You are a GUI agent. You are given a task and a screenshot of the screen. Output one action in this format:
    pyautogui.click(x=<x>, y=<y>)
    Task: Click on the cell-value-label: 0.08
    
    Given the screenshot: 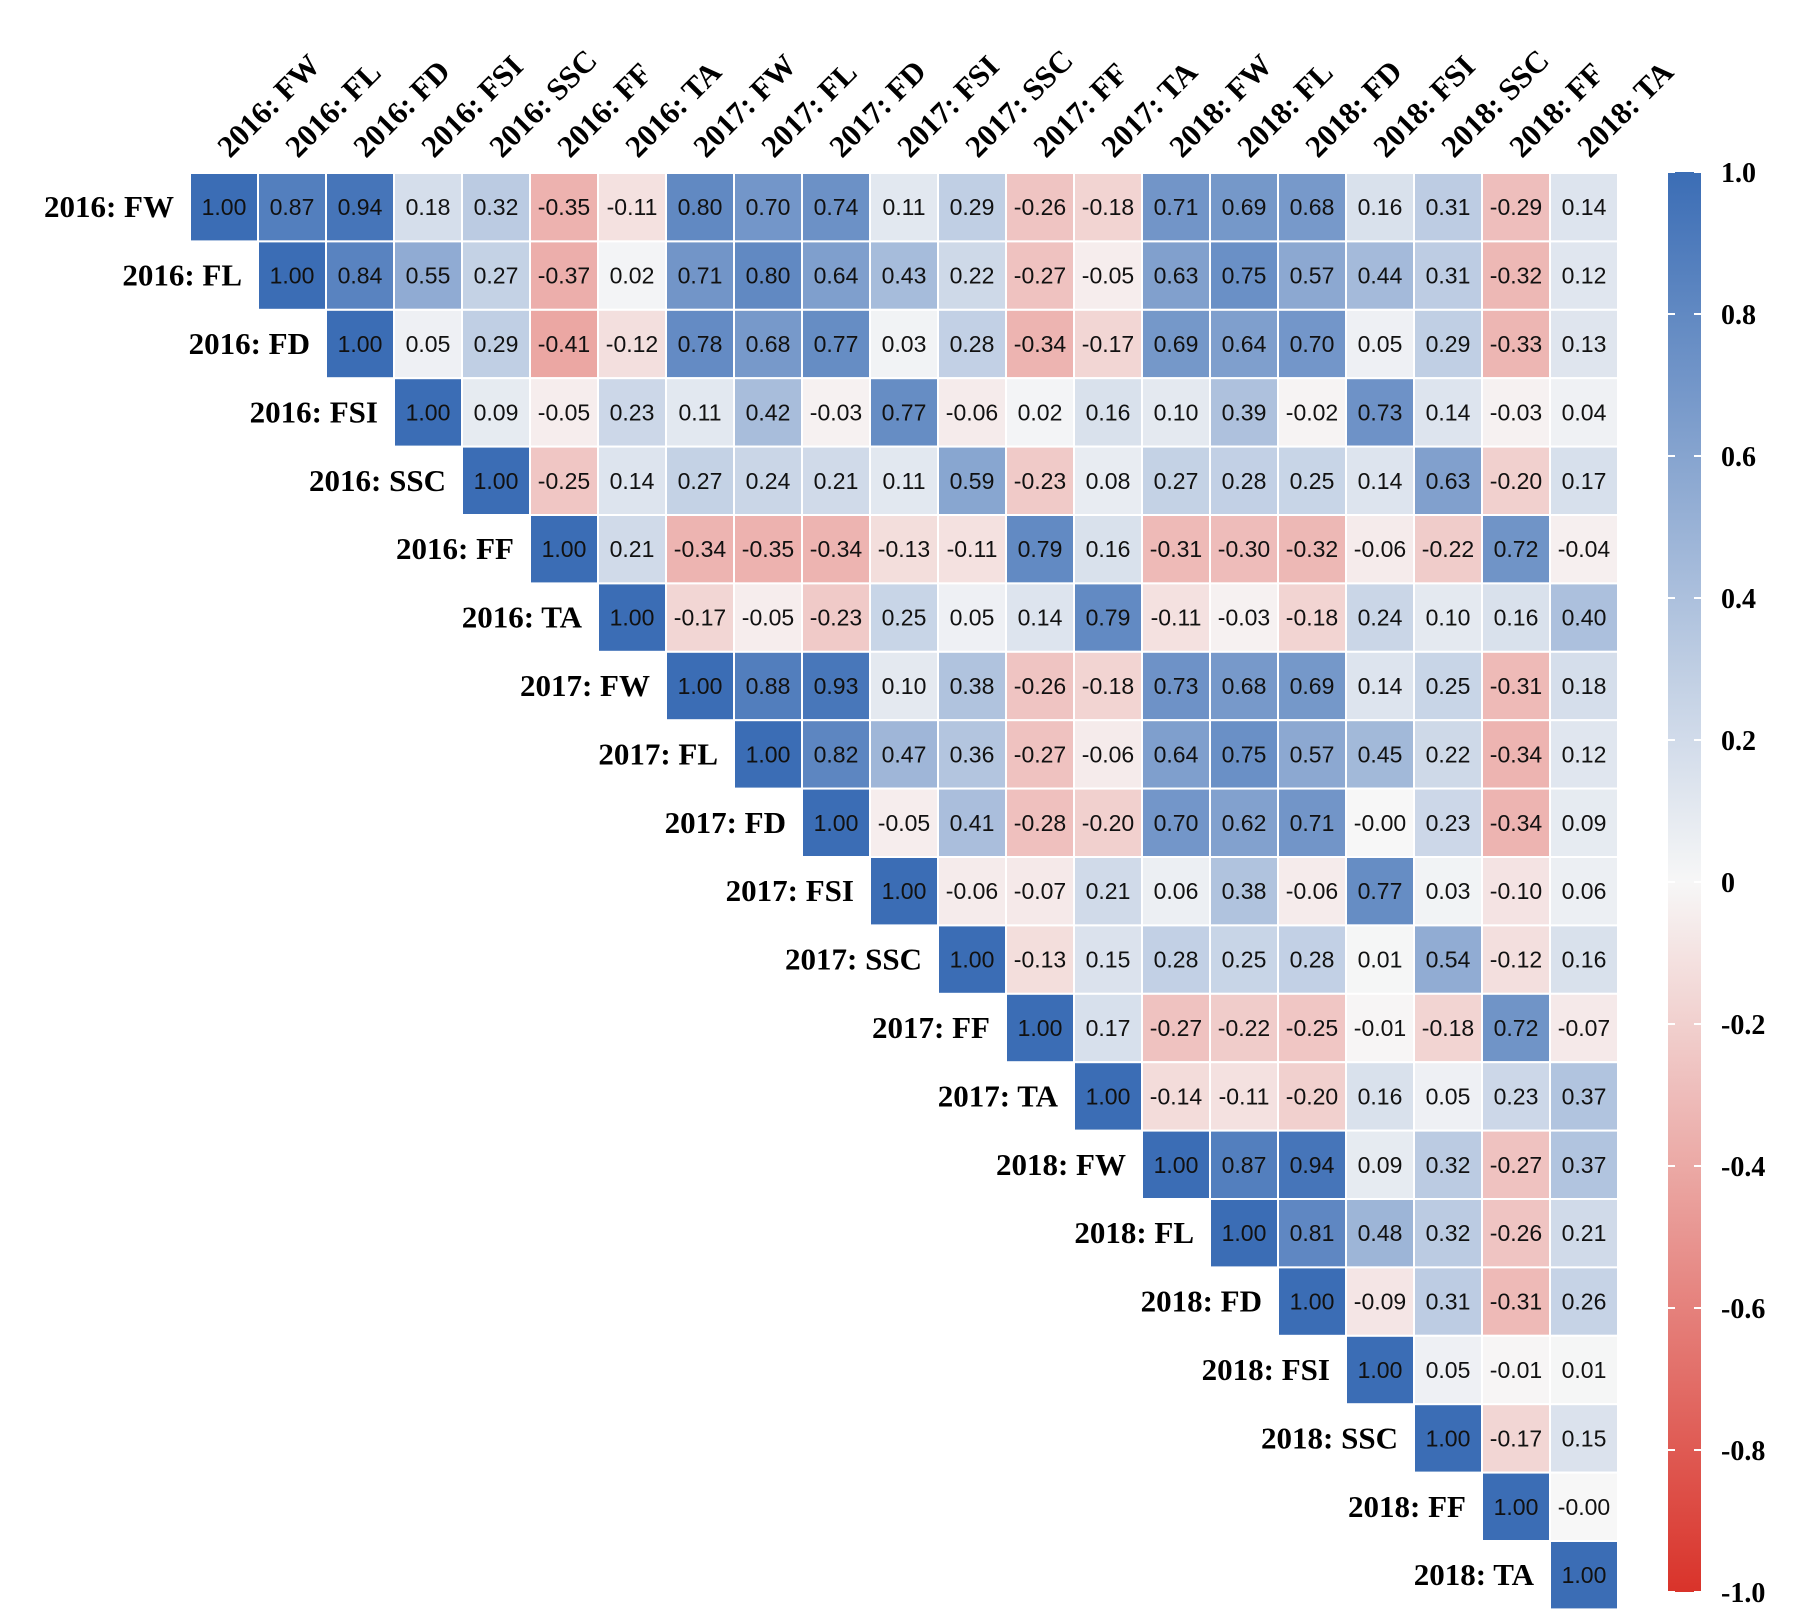 What is the action you would take?
    pyautogui.click(x=1108, y=481)
    